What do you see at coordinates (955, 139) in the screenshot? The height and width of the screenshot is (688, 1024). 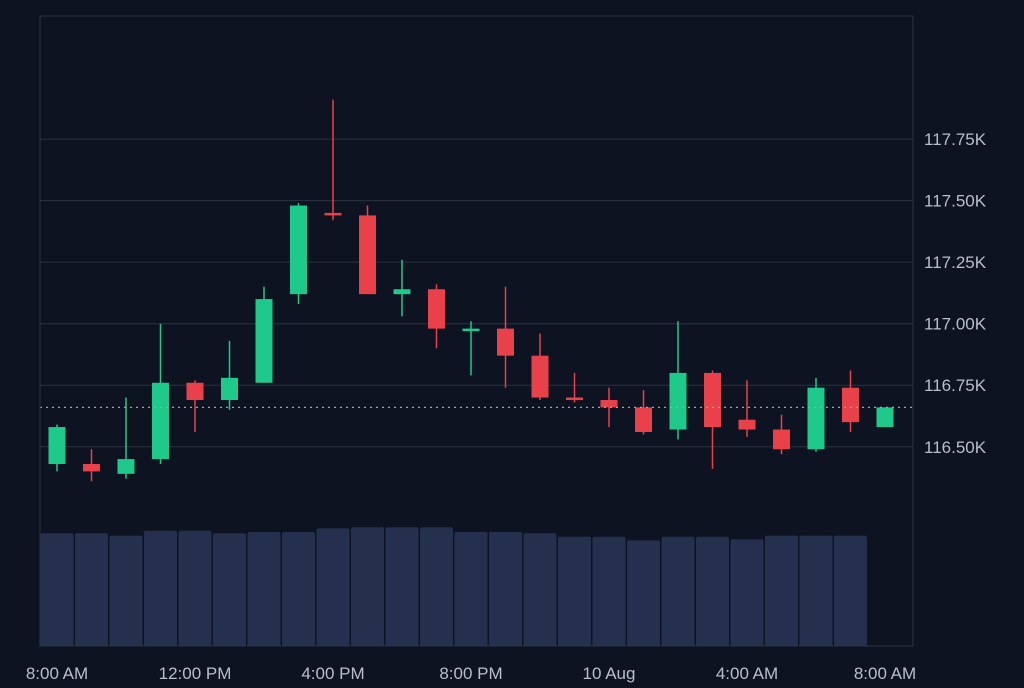 I see `y-tick-label: 117.75K` at bounding box center [955, 139].